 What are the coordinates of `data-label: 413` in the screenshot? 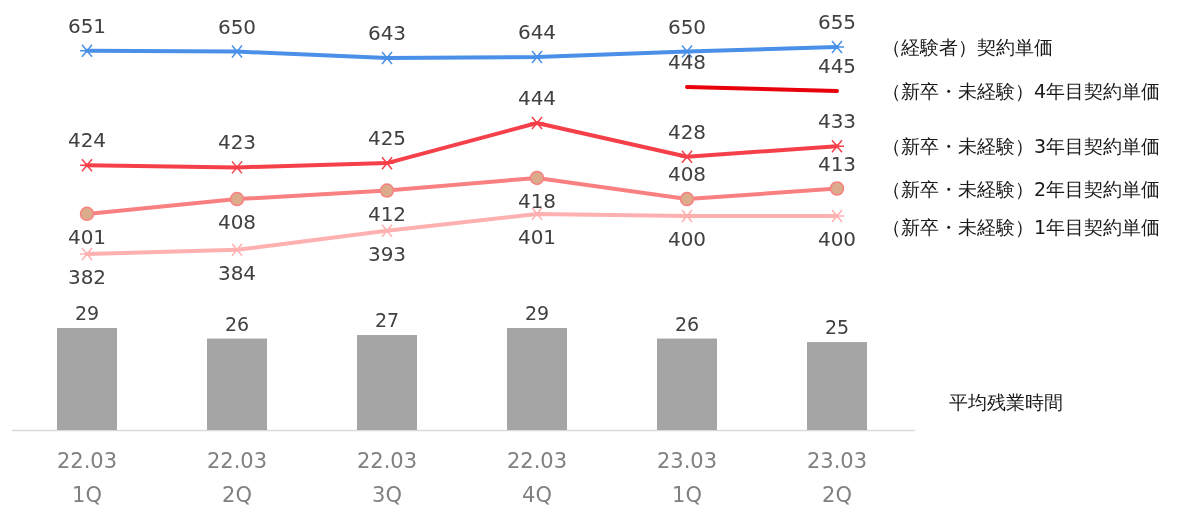 It's located at (837, 163).